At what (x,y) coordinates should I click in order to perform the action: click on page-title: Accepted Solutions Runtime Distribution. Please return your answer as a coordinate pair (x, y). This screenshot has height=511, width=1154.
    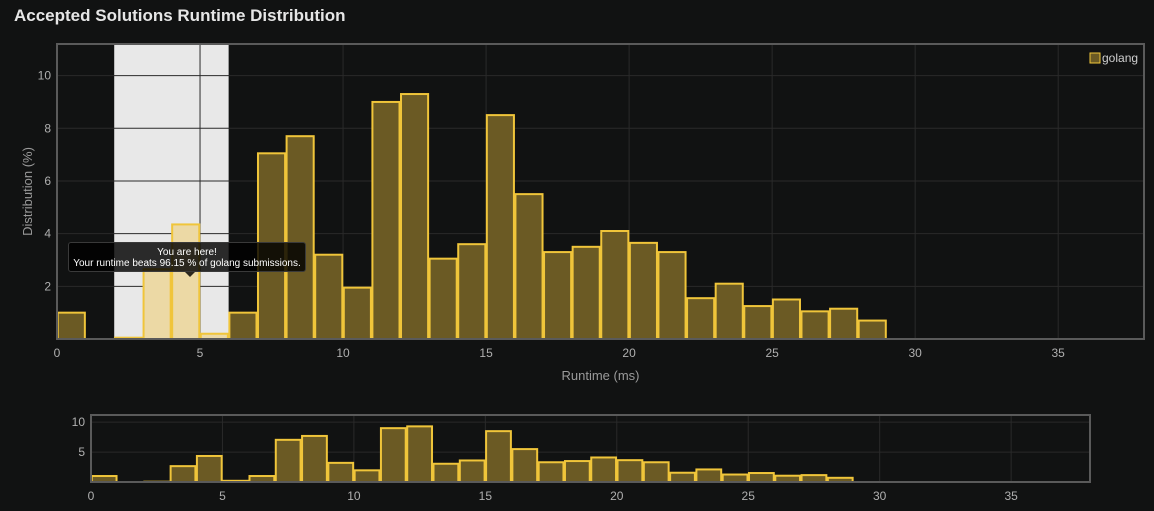
    Looking at the image, I should click on (180, 15).